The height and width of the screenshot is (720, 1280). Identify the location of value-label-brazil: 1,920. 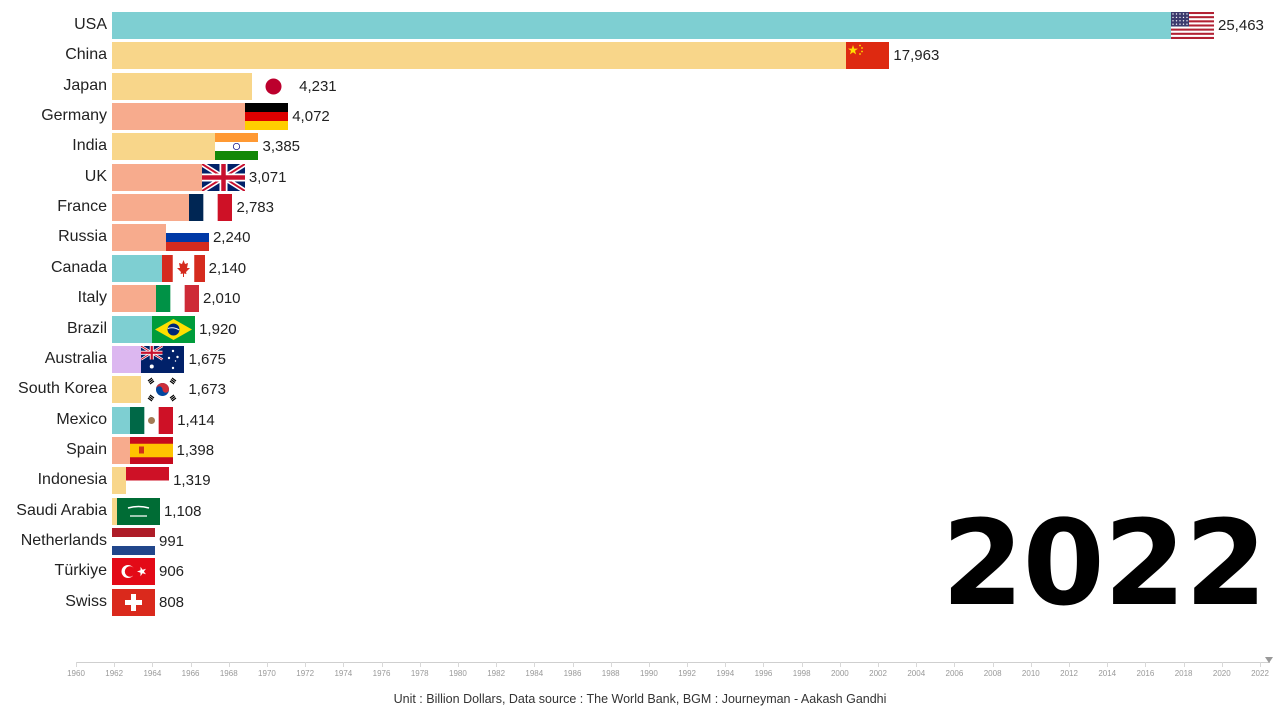
(218, 329).